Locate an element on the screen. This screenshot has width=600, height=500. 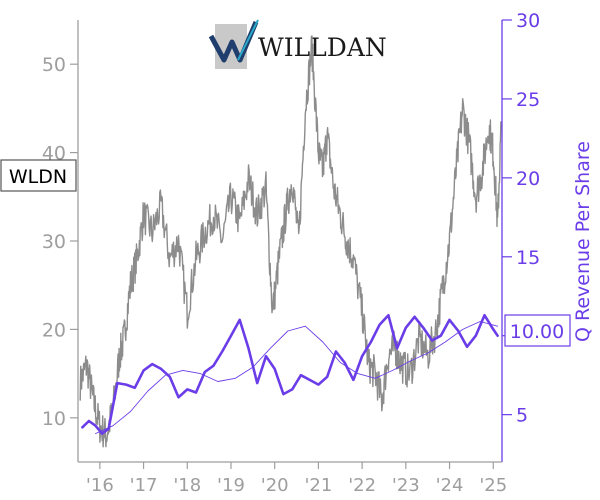
ticker-box-border is located at coordinates (38, 175).